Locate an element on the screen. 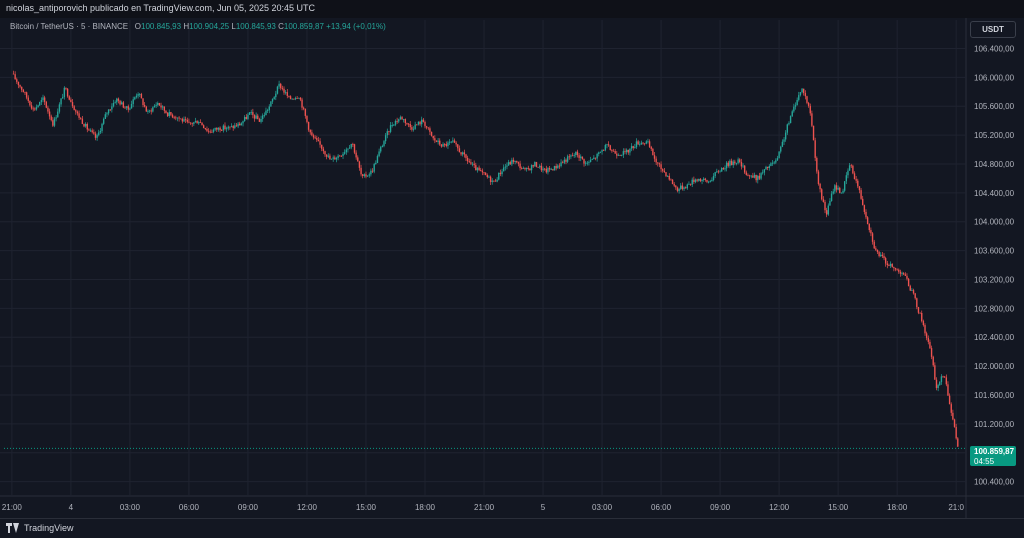  tradingview-logo-icon is located at coordinates (13, 528).